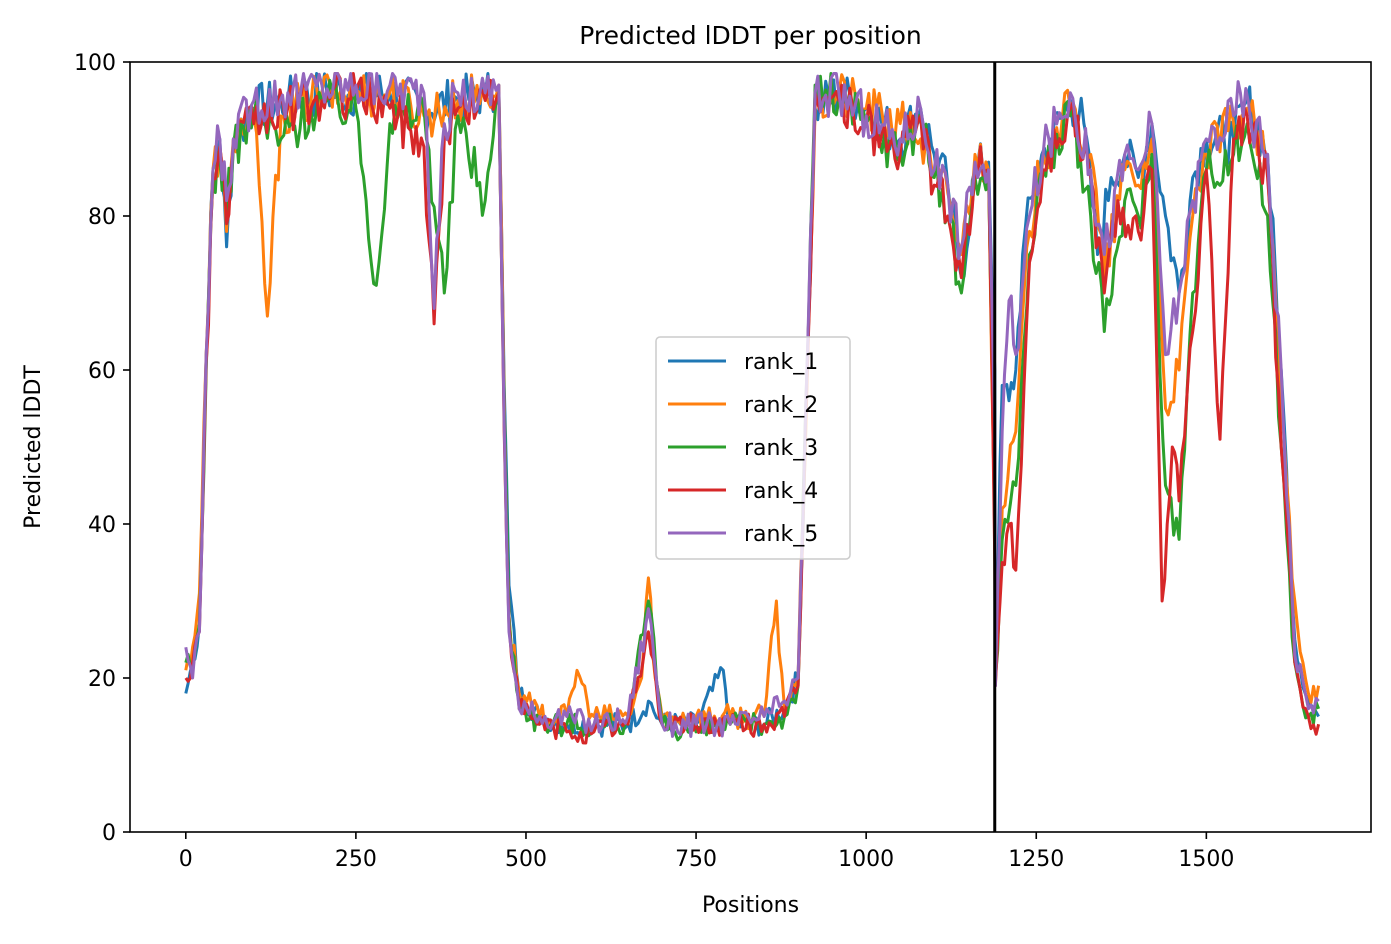 The image size is (1391, 944). Describe the element at coordinates (781, 448) in the screenshot. I see `legend-label-rank_3: rank_3` at that location.